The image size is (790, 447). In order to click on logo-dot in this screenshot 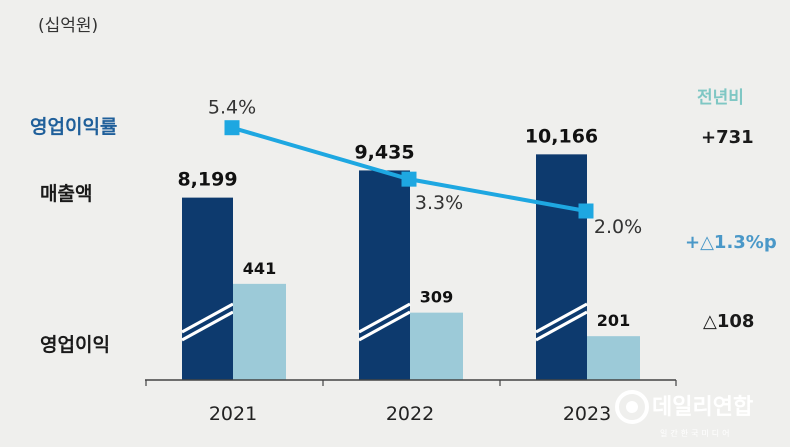, I will do `click(632, 407)`.